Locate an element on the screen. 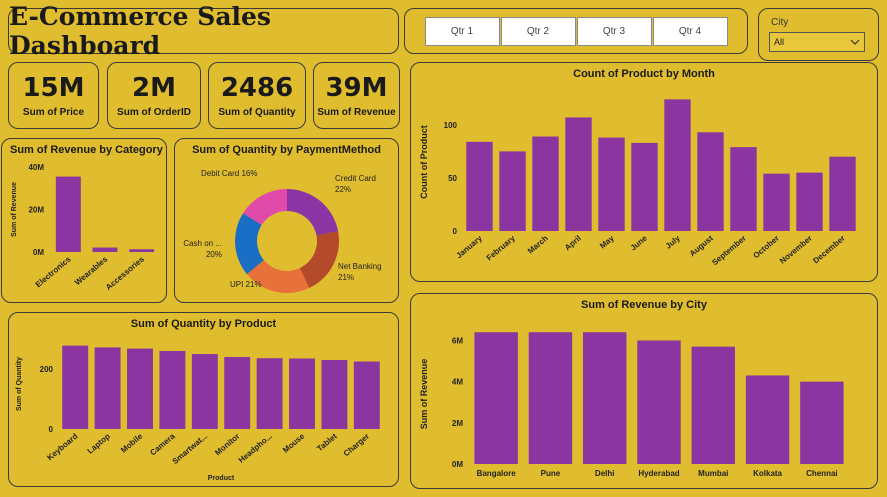  x-tick-label: July is located at coordinates (673, 242).